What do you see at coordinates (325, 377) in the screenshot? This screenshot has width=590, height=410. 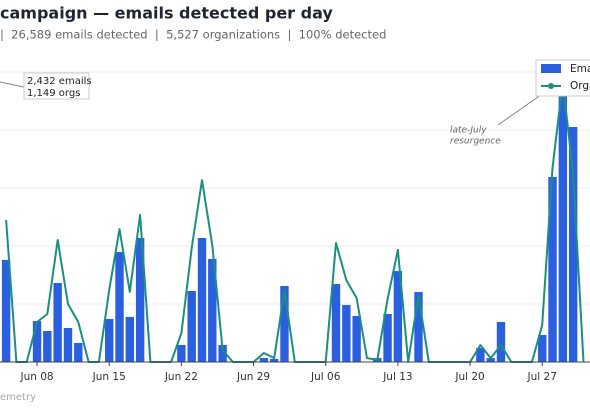 I see `x-tick-label: Jul 06` at bounding box center [325, 377].